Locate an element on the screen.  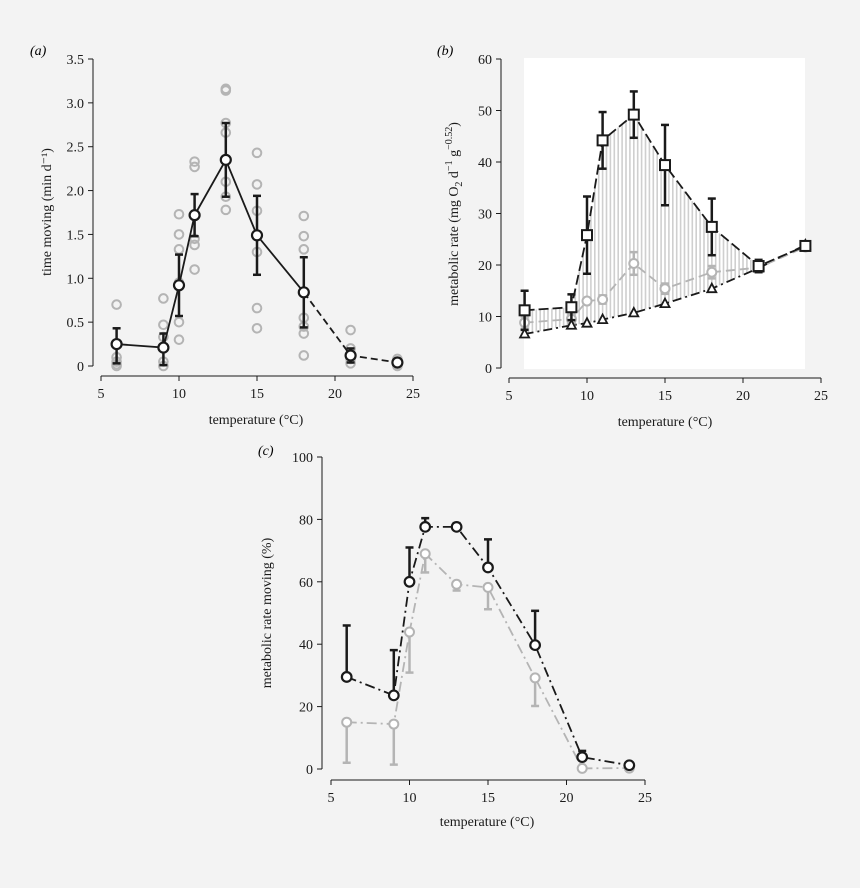
panel-a-ylabel: time moving (min d⁻¹) is located at coordinates (47, 212).